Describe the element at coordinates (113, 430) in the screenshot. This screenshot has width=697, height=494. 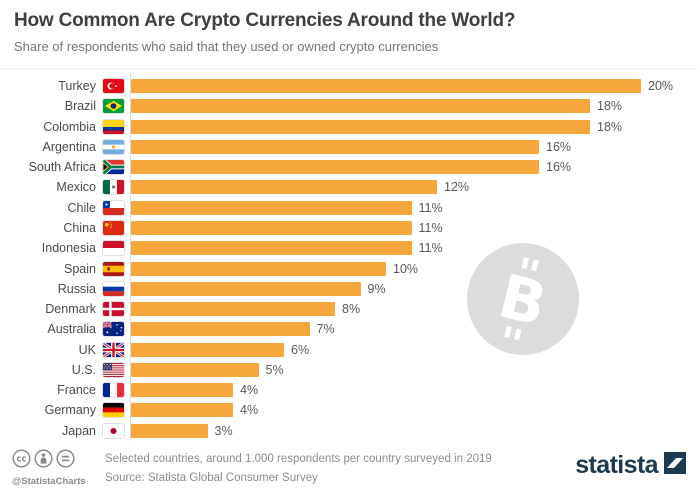
I see `flag-japan-icon` at that location.